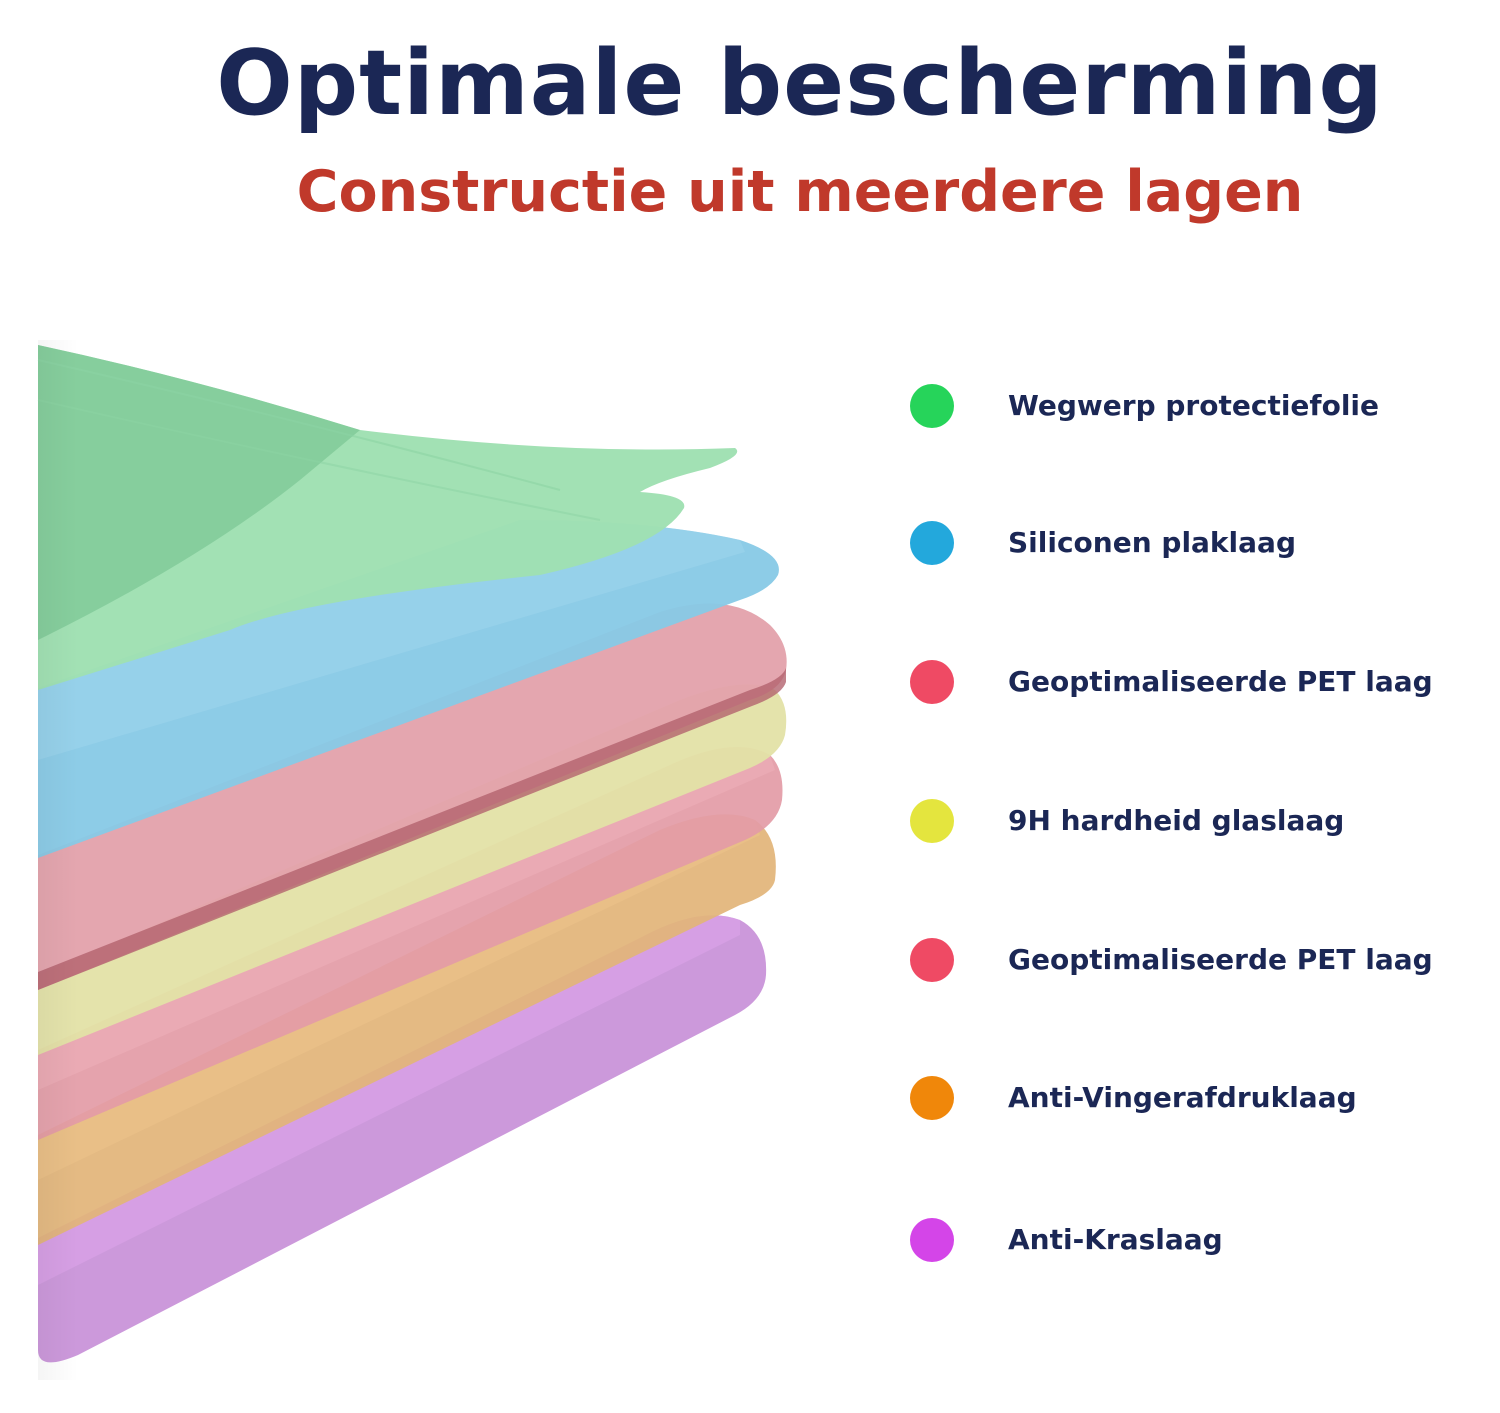 The height and width of the screenshot is (1413, 1500). I want to click on legend-label: Siliconen plaklaag, so click(1152, 542).